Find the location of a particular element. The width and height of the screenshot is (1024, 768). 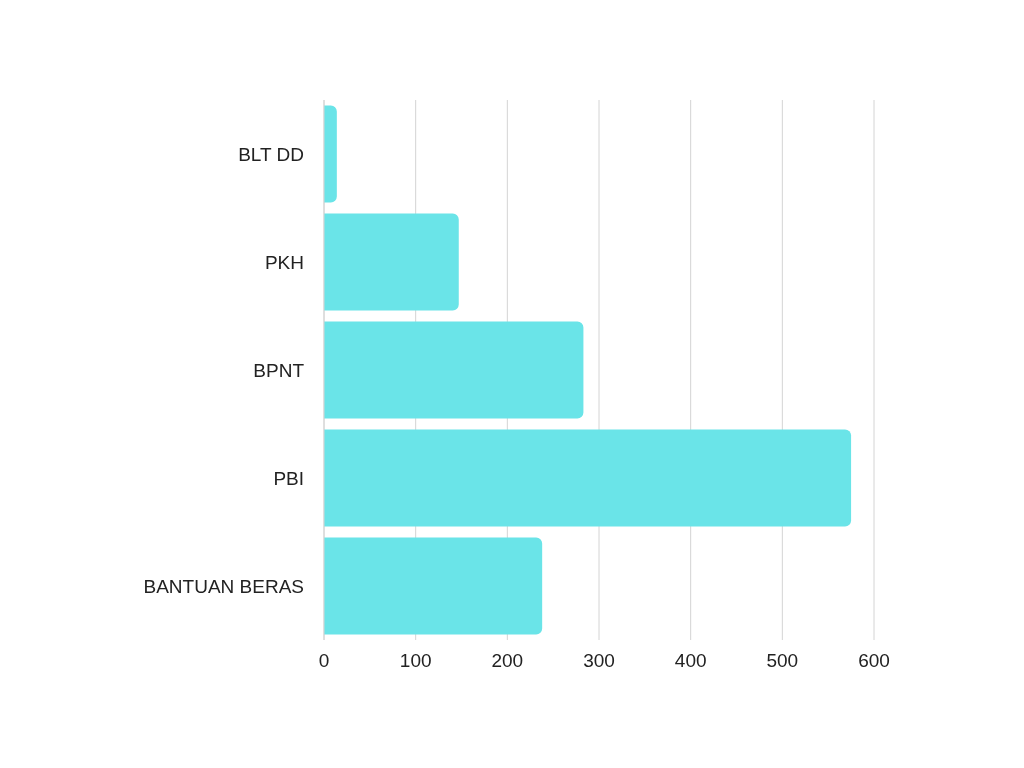

x-tick-label: 300 is located at coordinates (599, 661).